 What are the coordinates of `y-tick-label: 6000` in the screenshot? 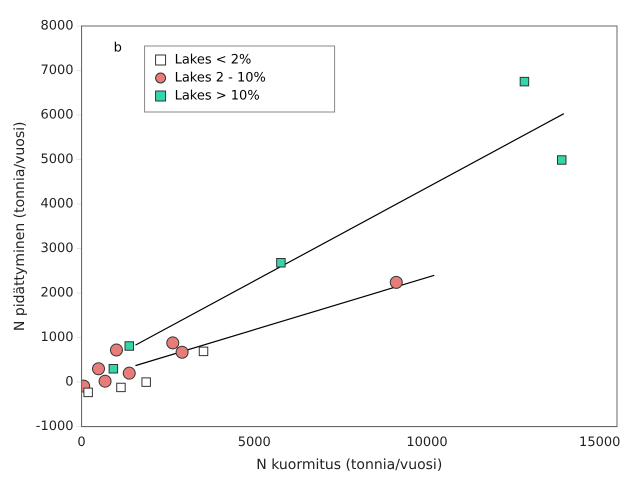 It's located at (57, 114).